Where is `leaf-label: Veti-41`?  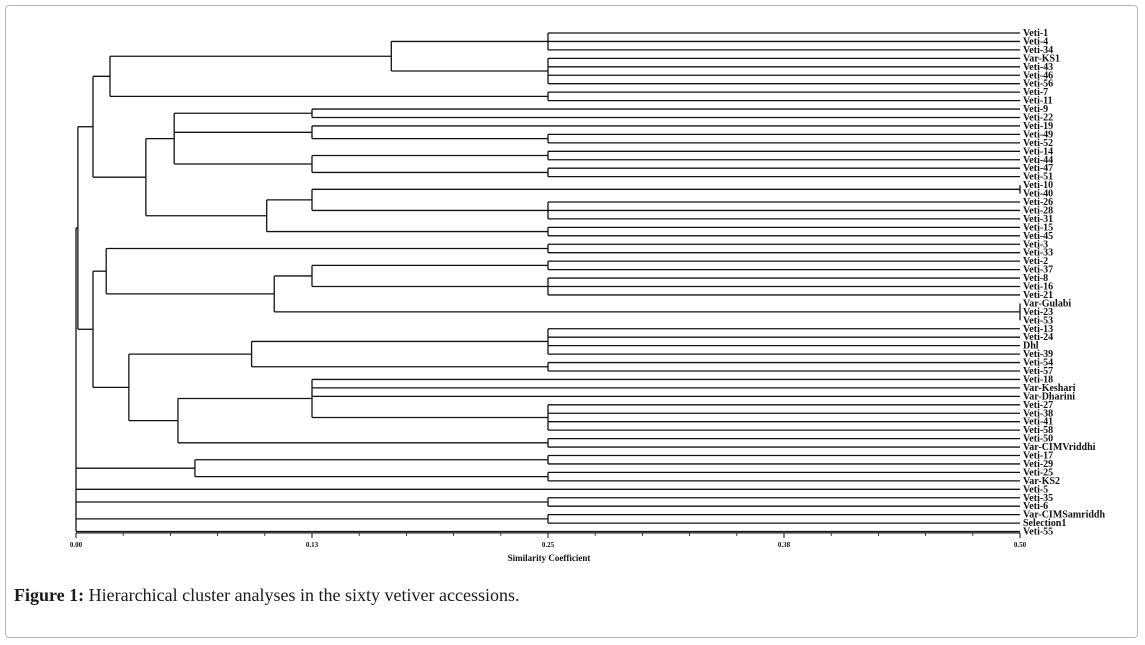 leaf-label: Veti-41 is located at coordinates (1038, 422).